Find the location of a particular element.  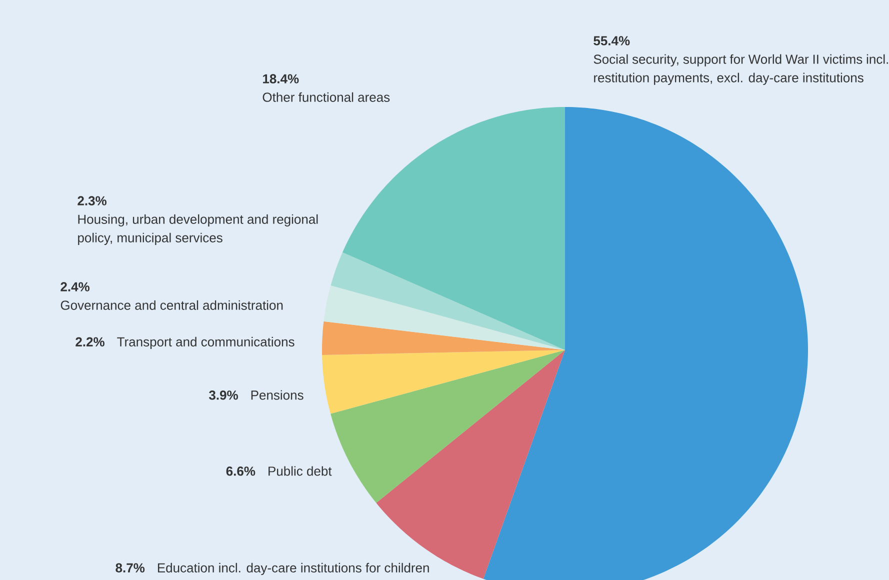

data-label: 6.6% is located at coordinates (241, 471).